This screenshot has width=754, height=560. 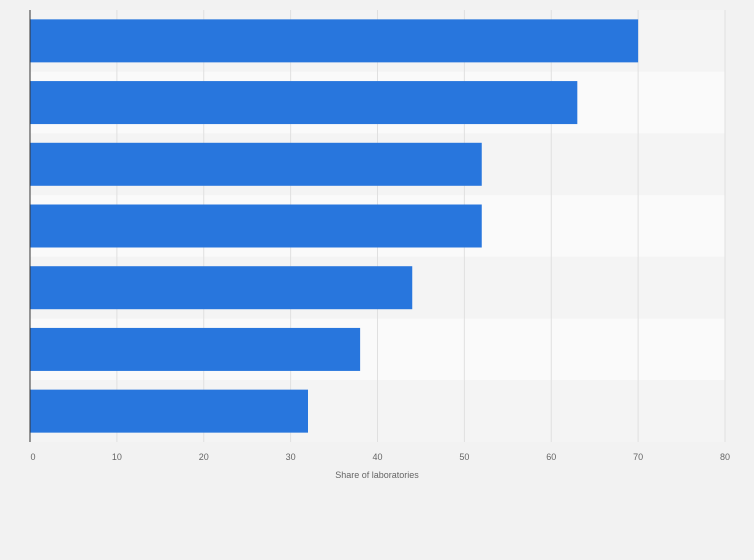 I want to click on x-tick-label: 70, so click(x=638, y=457).